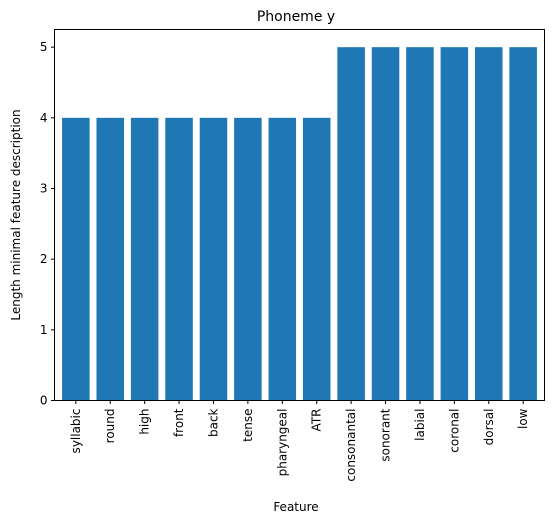 Image resolution: width=554 pixels, height=523 pixels. Describe the element at coordinates (213, 422) in the screenshot. I see `x-tick-label: back` at that location.